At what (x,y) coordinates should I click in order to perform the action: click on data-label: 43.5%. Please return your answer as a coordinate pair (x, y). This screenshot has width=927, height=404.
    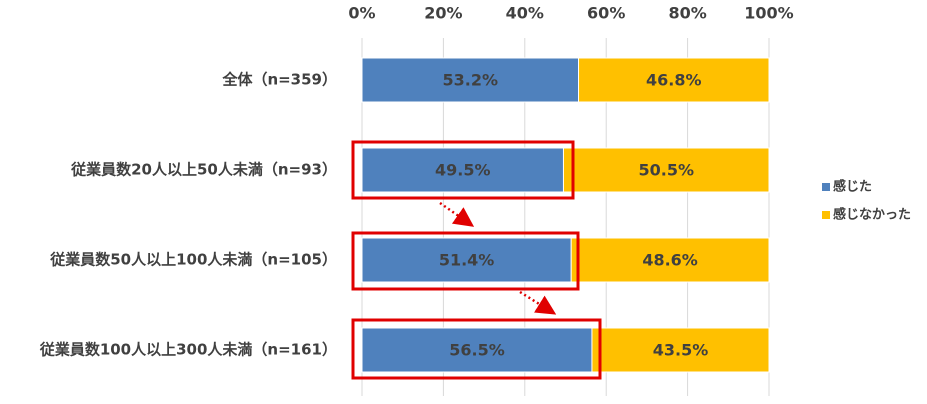
    Looking at the image, I should click on (681, 350).